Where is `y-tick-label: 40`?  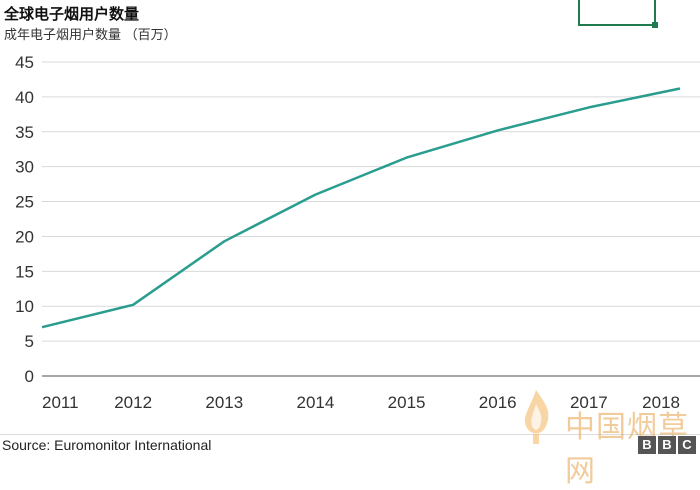 y-tick-label: 40 is located at coordinates (24, 97).